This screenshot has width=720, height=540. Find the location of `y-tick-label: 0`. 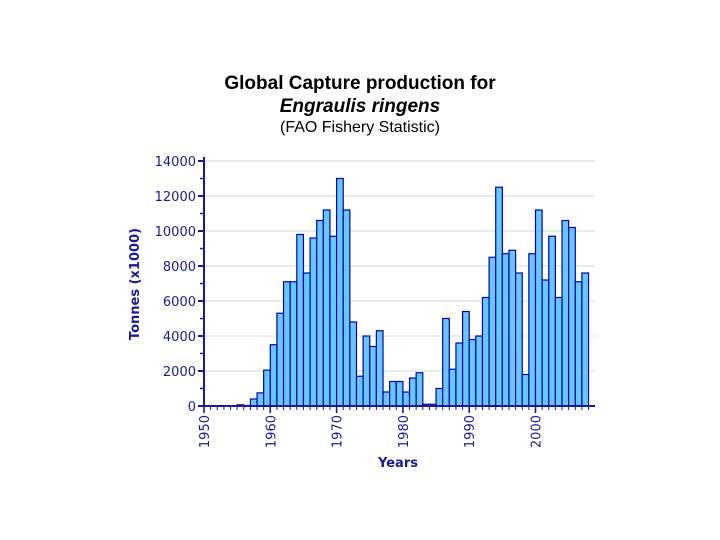

y-tick-label: 0 is located at coordinates (192, 407).